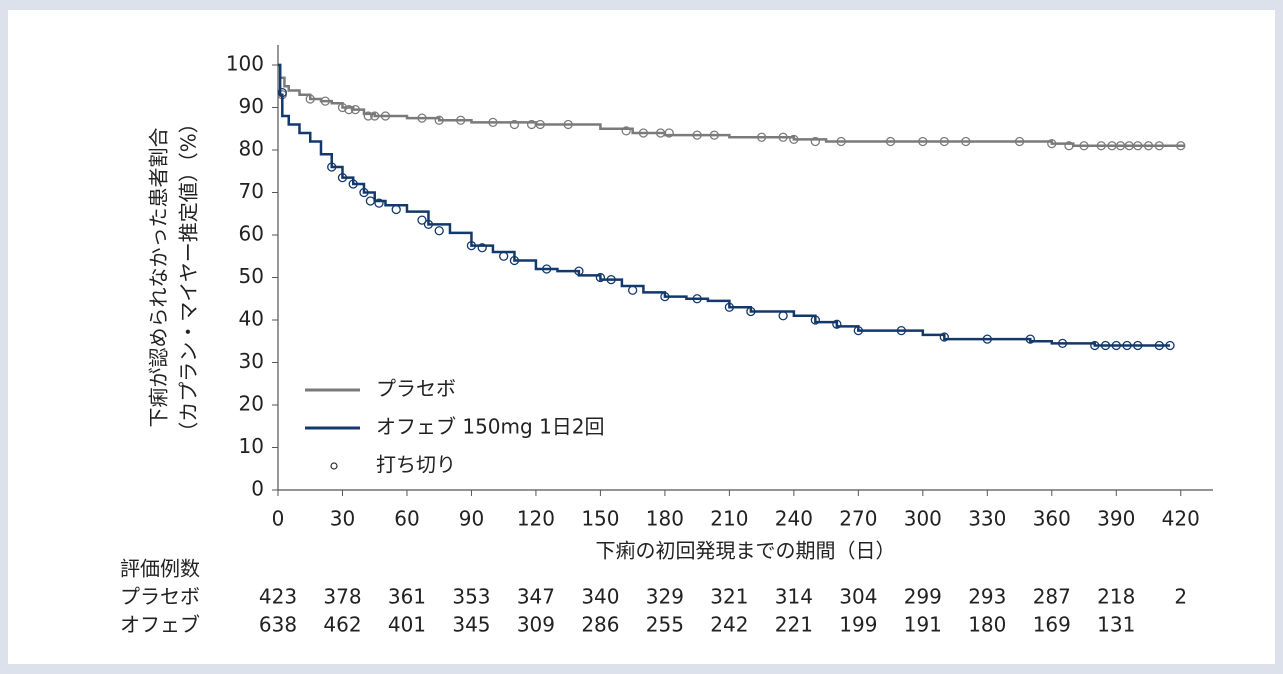 The height and width of the screenshot is (674, 1283). Describe the element at coordinates (794, 519) in the screenshot. I see `x-tick-label: 240` at that location.